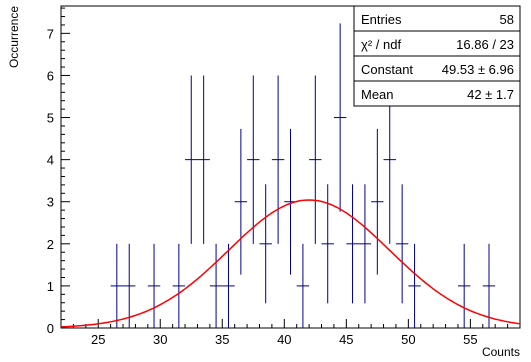 The height and width of the screenshot is (362, 531). I want to click on x-tick-label: 25, so click(98, 339).